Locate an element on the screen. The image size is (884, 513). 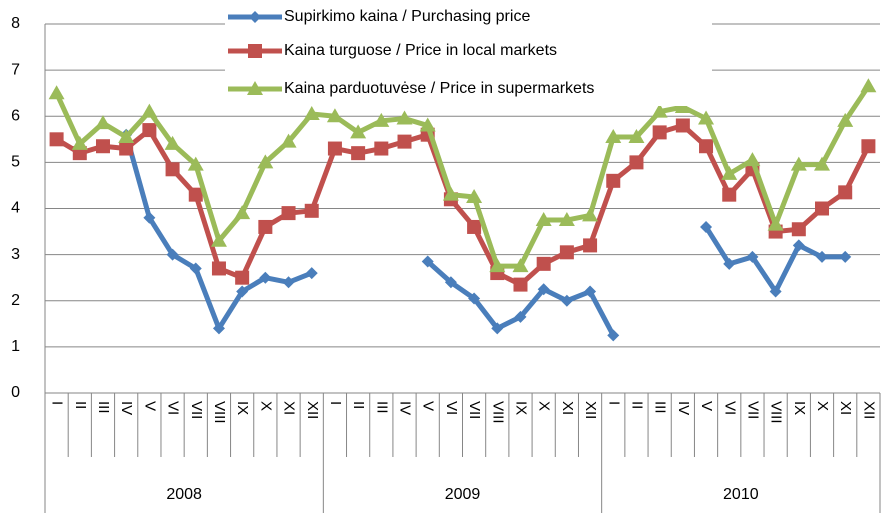
x-group-label: 2010 is located at coordinates (741, 494).